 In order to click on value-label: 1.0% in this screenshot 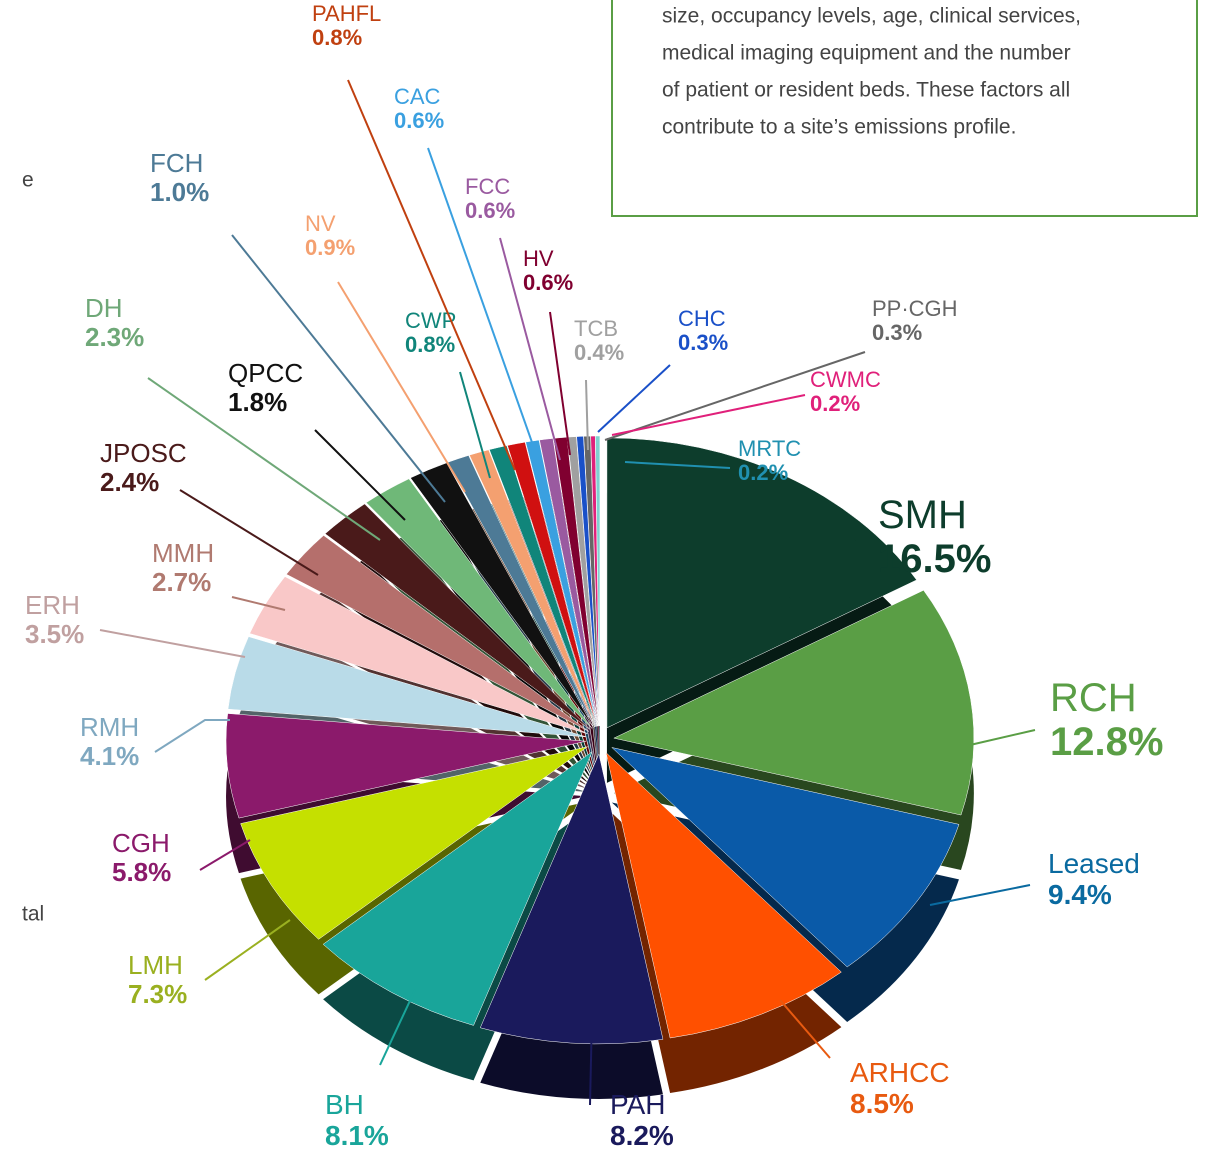, I will do `click(179, 192)`.